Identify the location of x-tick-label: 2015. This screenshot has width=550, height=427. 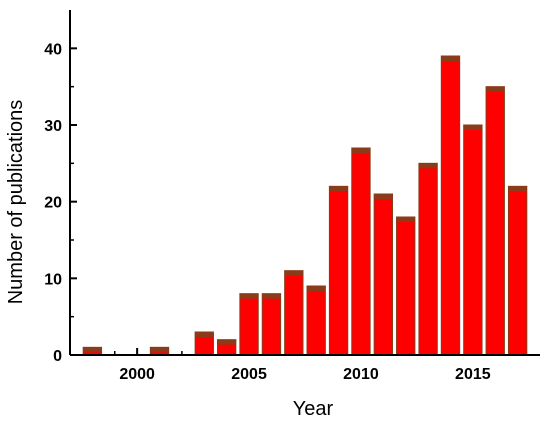
(473, 374).